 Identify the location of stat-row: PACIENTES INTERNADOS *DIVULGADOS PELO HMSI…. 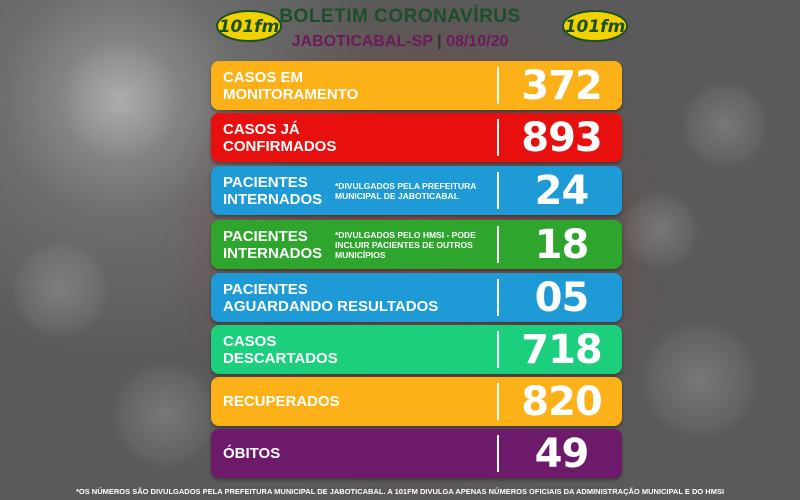
(416, 244).